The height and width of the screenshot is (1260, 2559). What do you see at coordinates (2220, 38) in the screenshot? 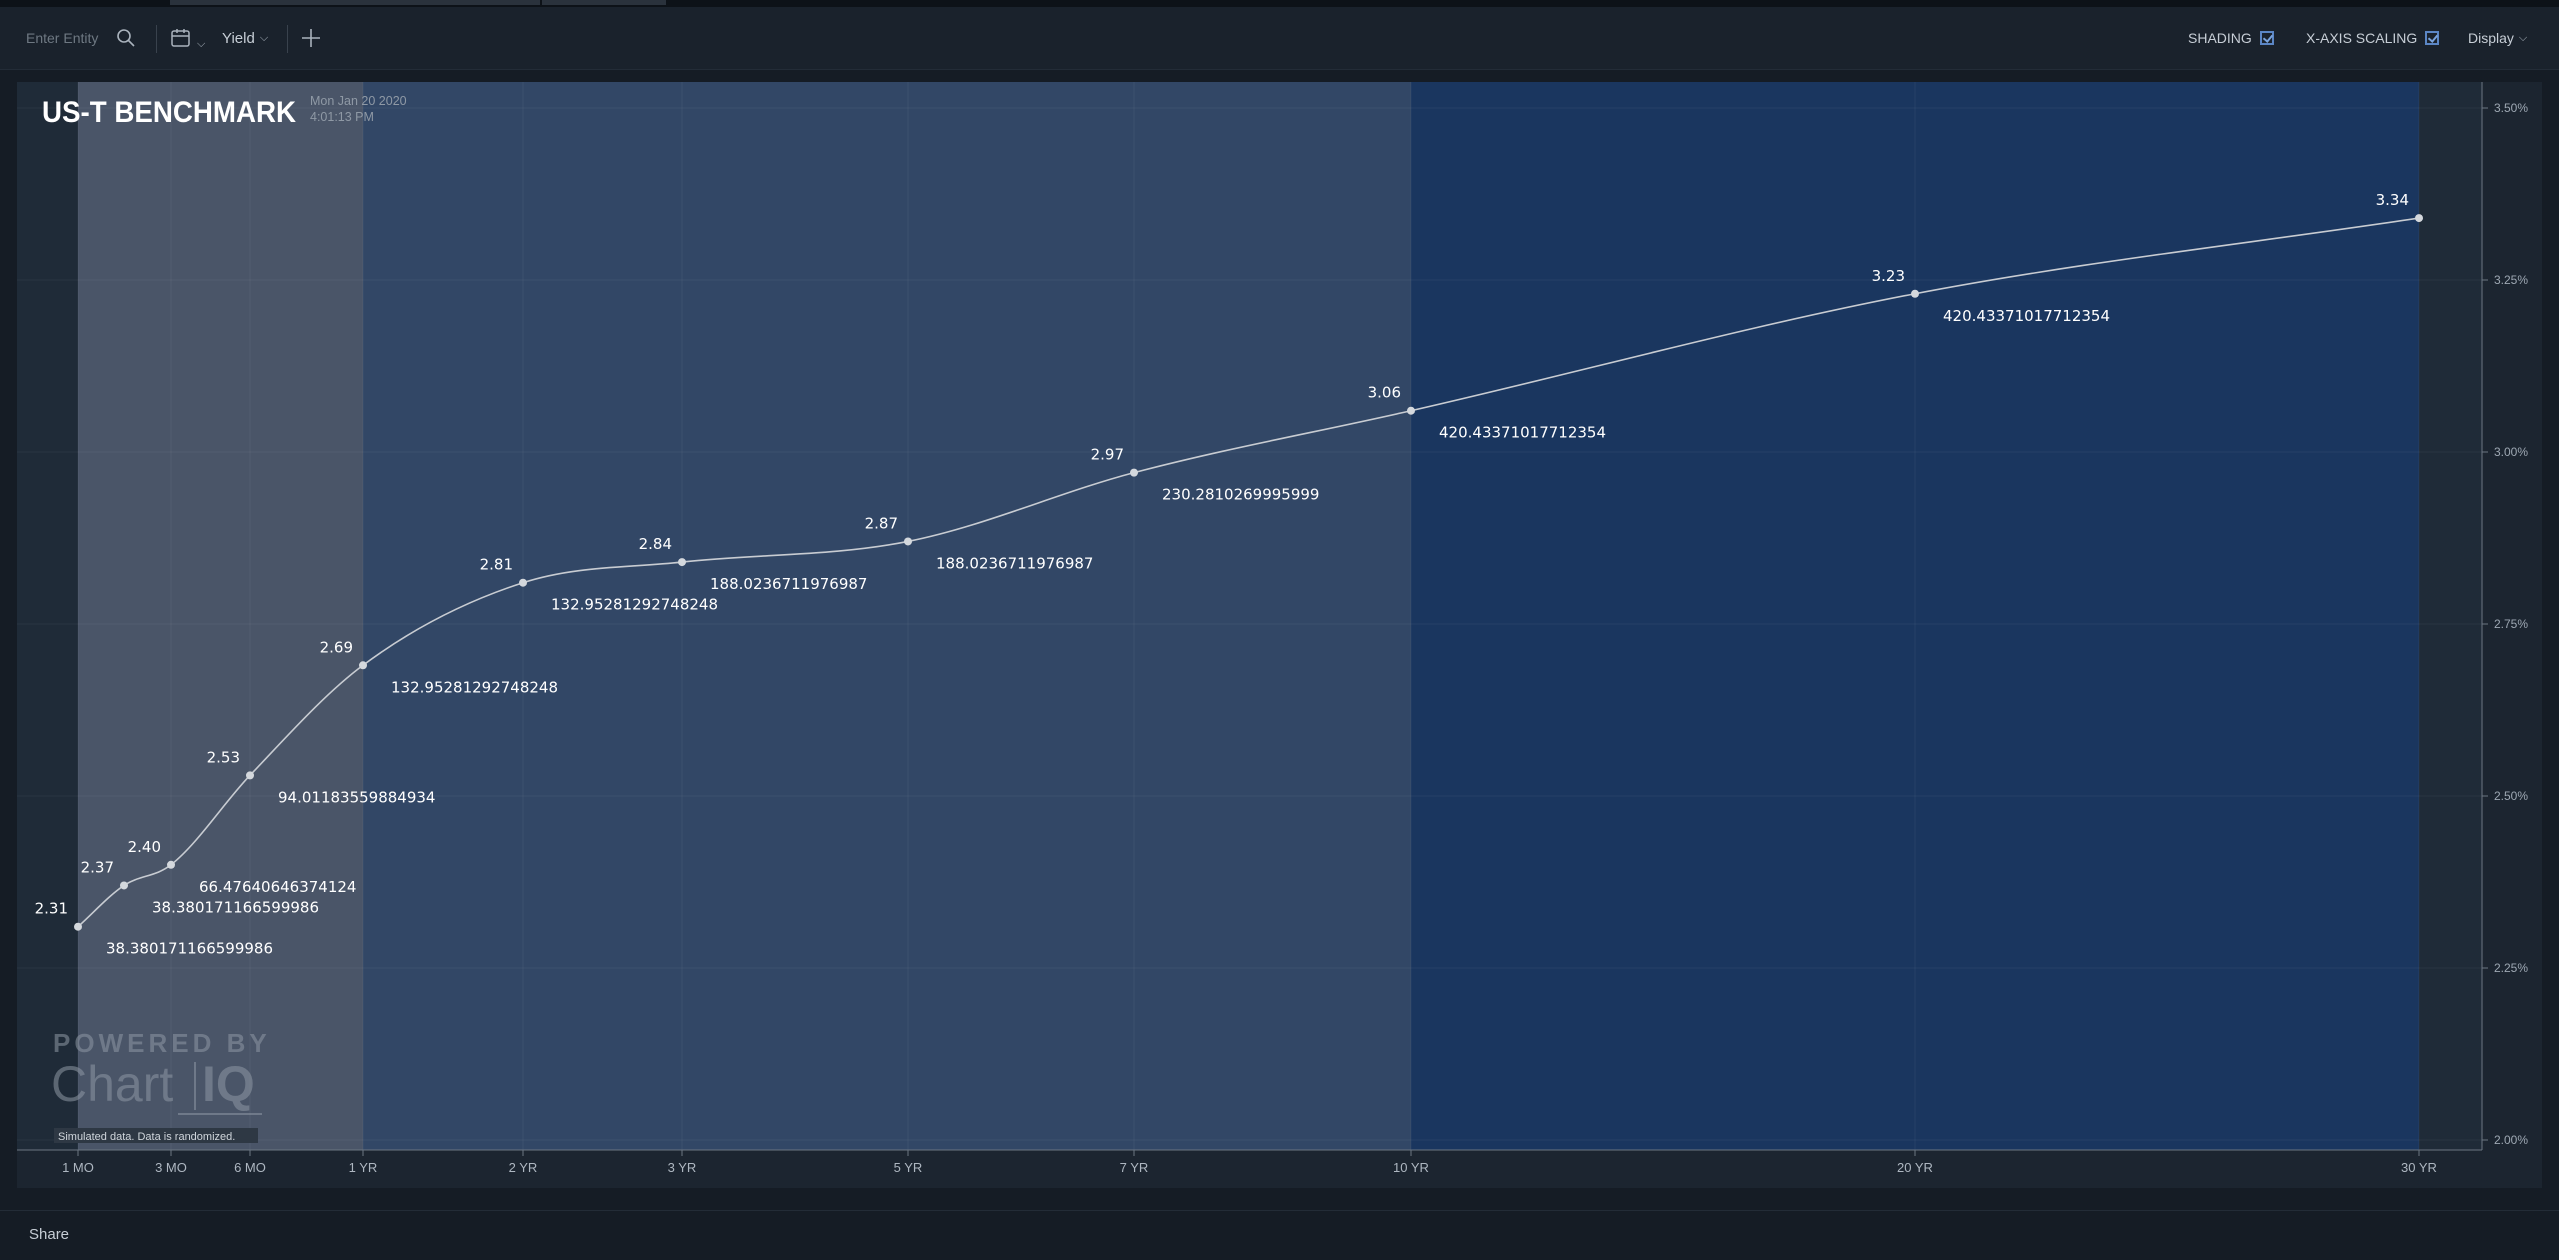
I see `shading-label: SHADING` at bounding box center [2220, 38].